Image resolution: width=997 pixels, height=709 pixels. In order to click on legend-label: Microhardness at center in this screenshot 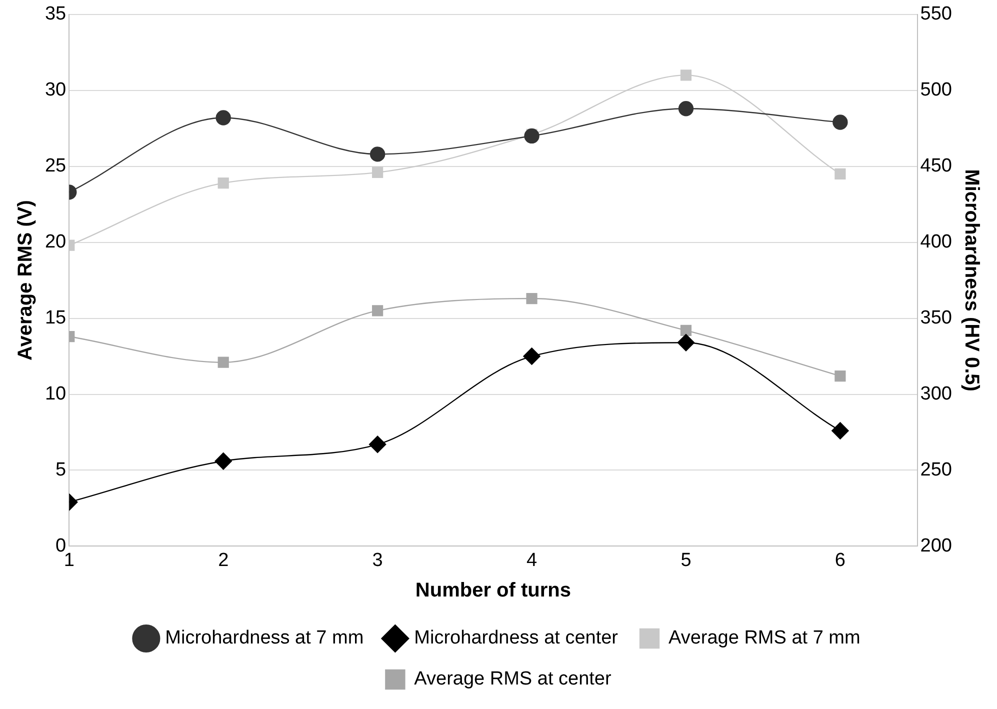, I will do `click(516, 638)`.